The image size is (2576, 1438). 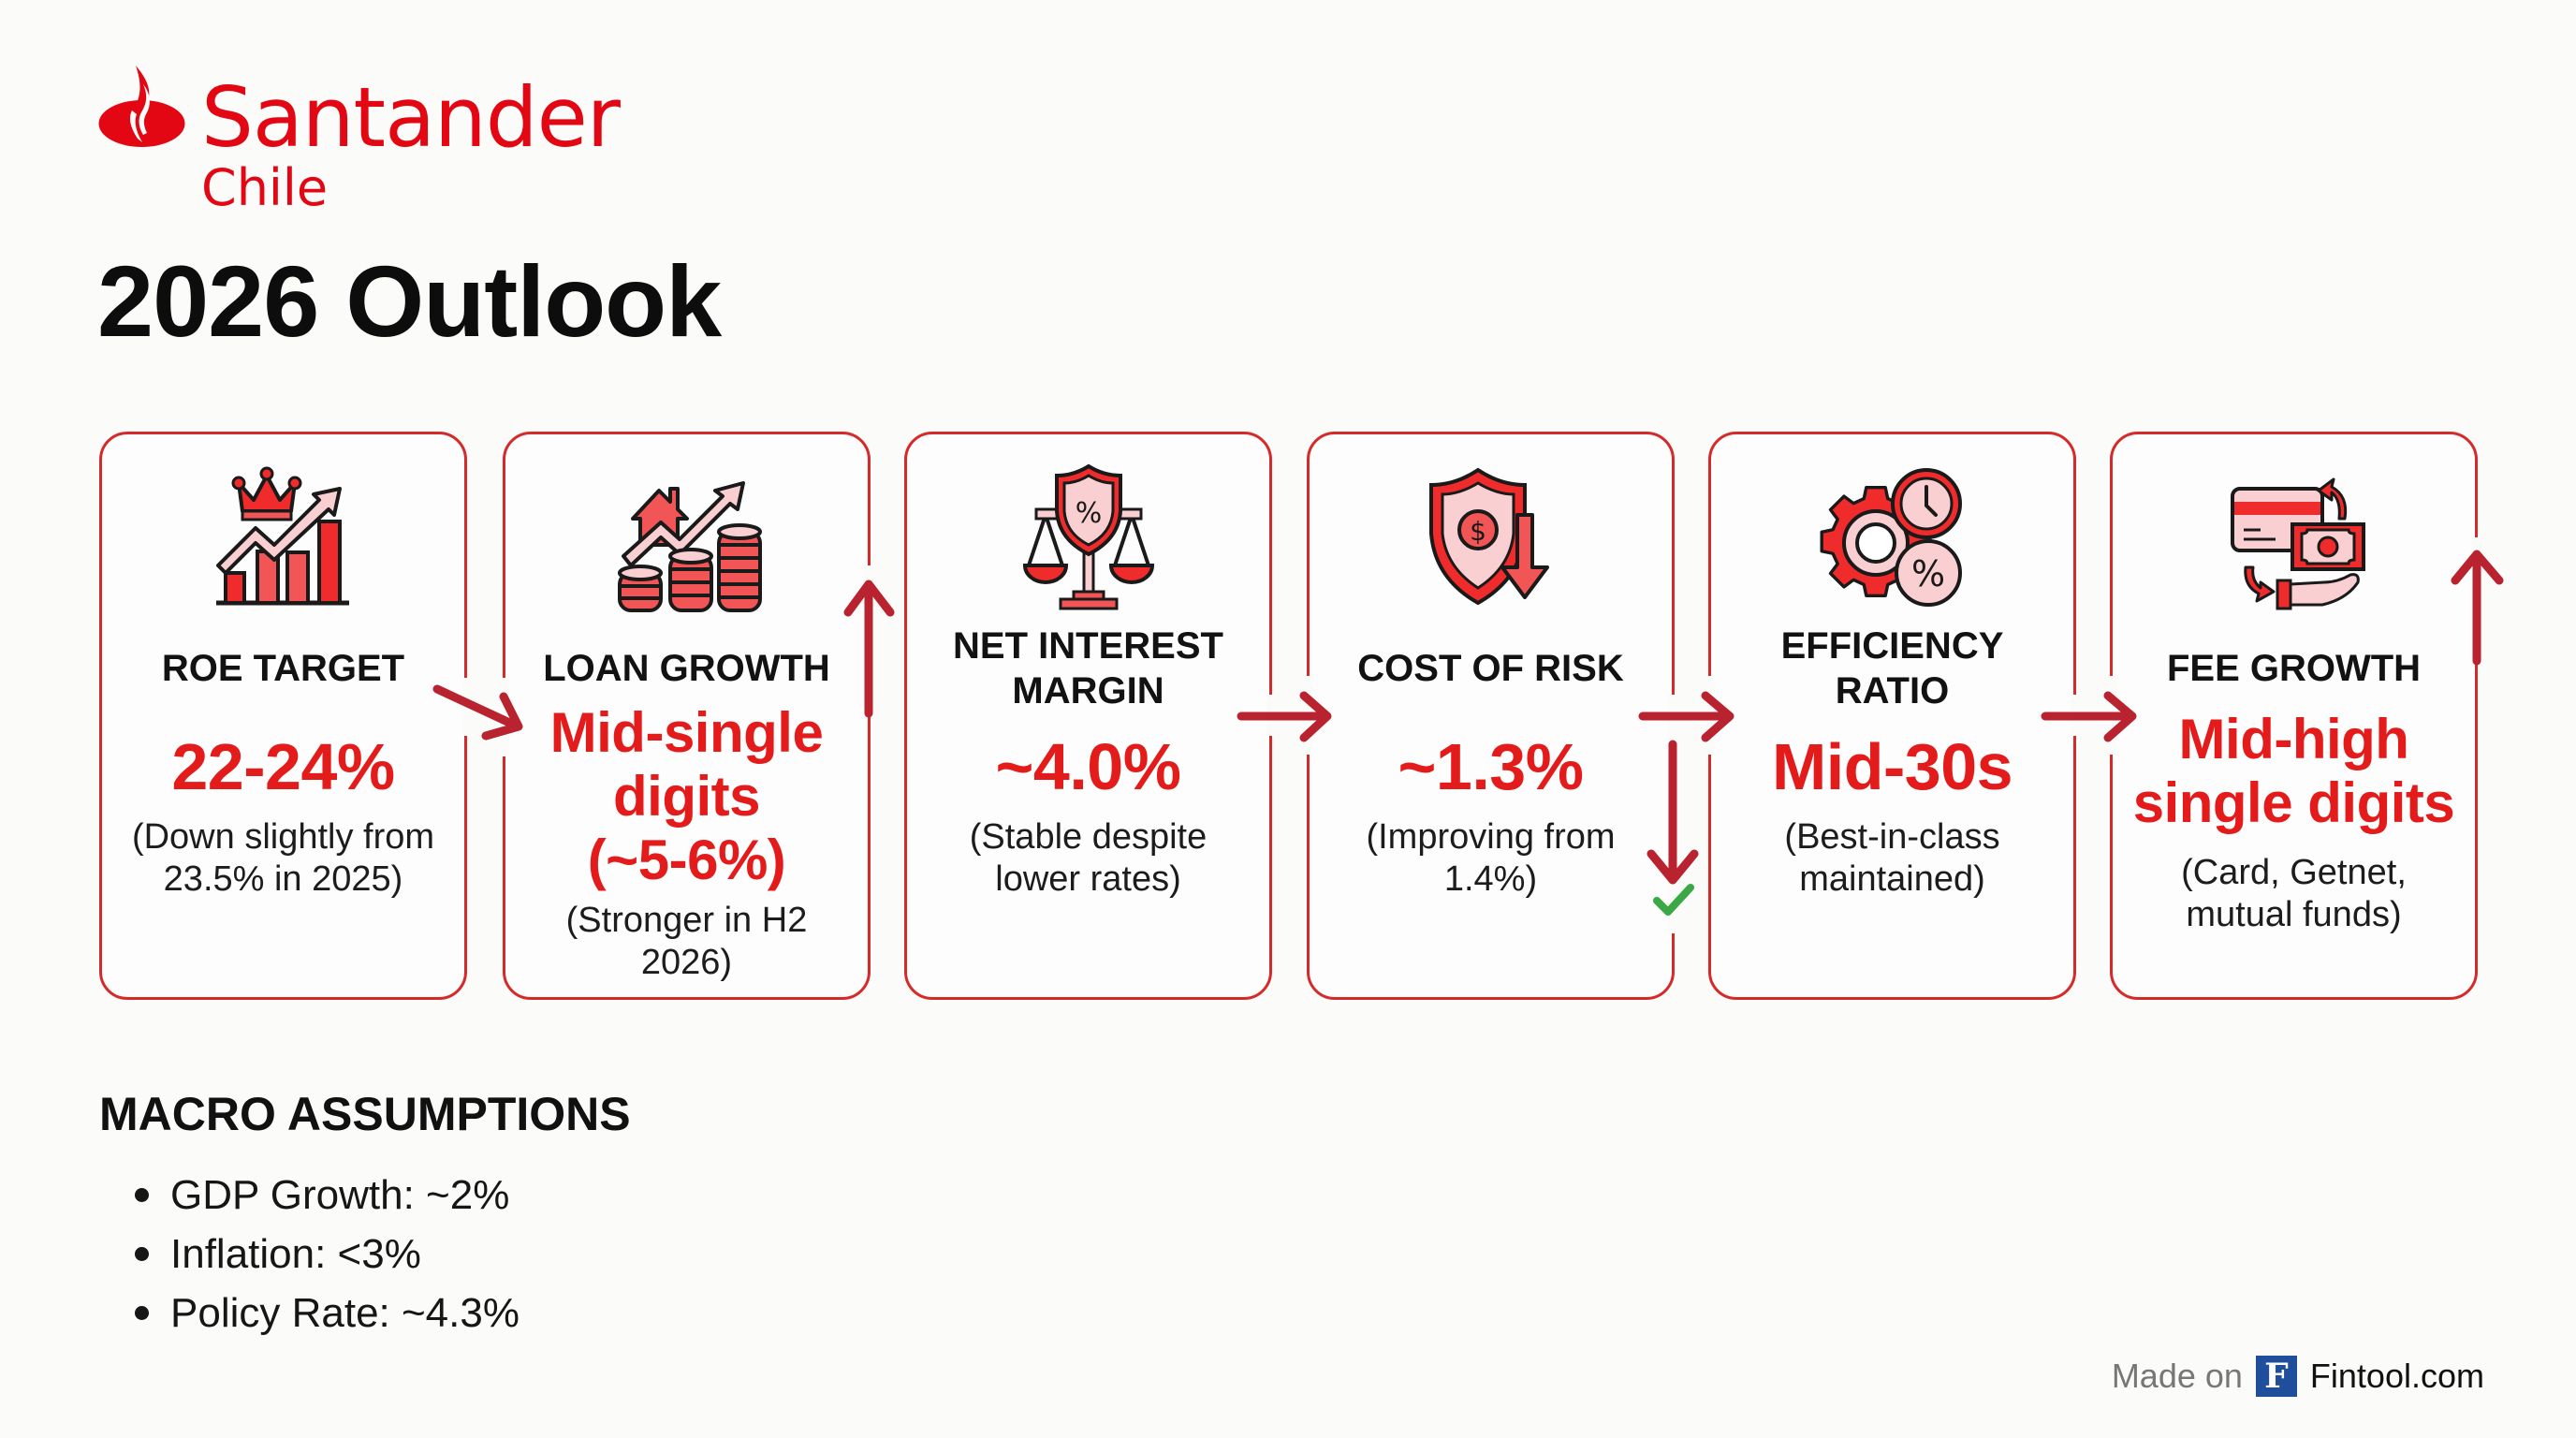 What do you see at coordinates (340, 1195) in the screenshot?
I see `macro-item-text: GDP Growth: ~2%` at bounding box center [340, 1195].